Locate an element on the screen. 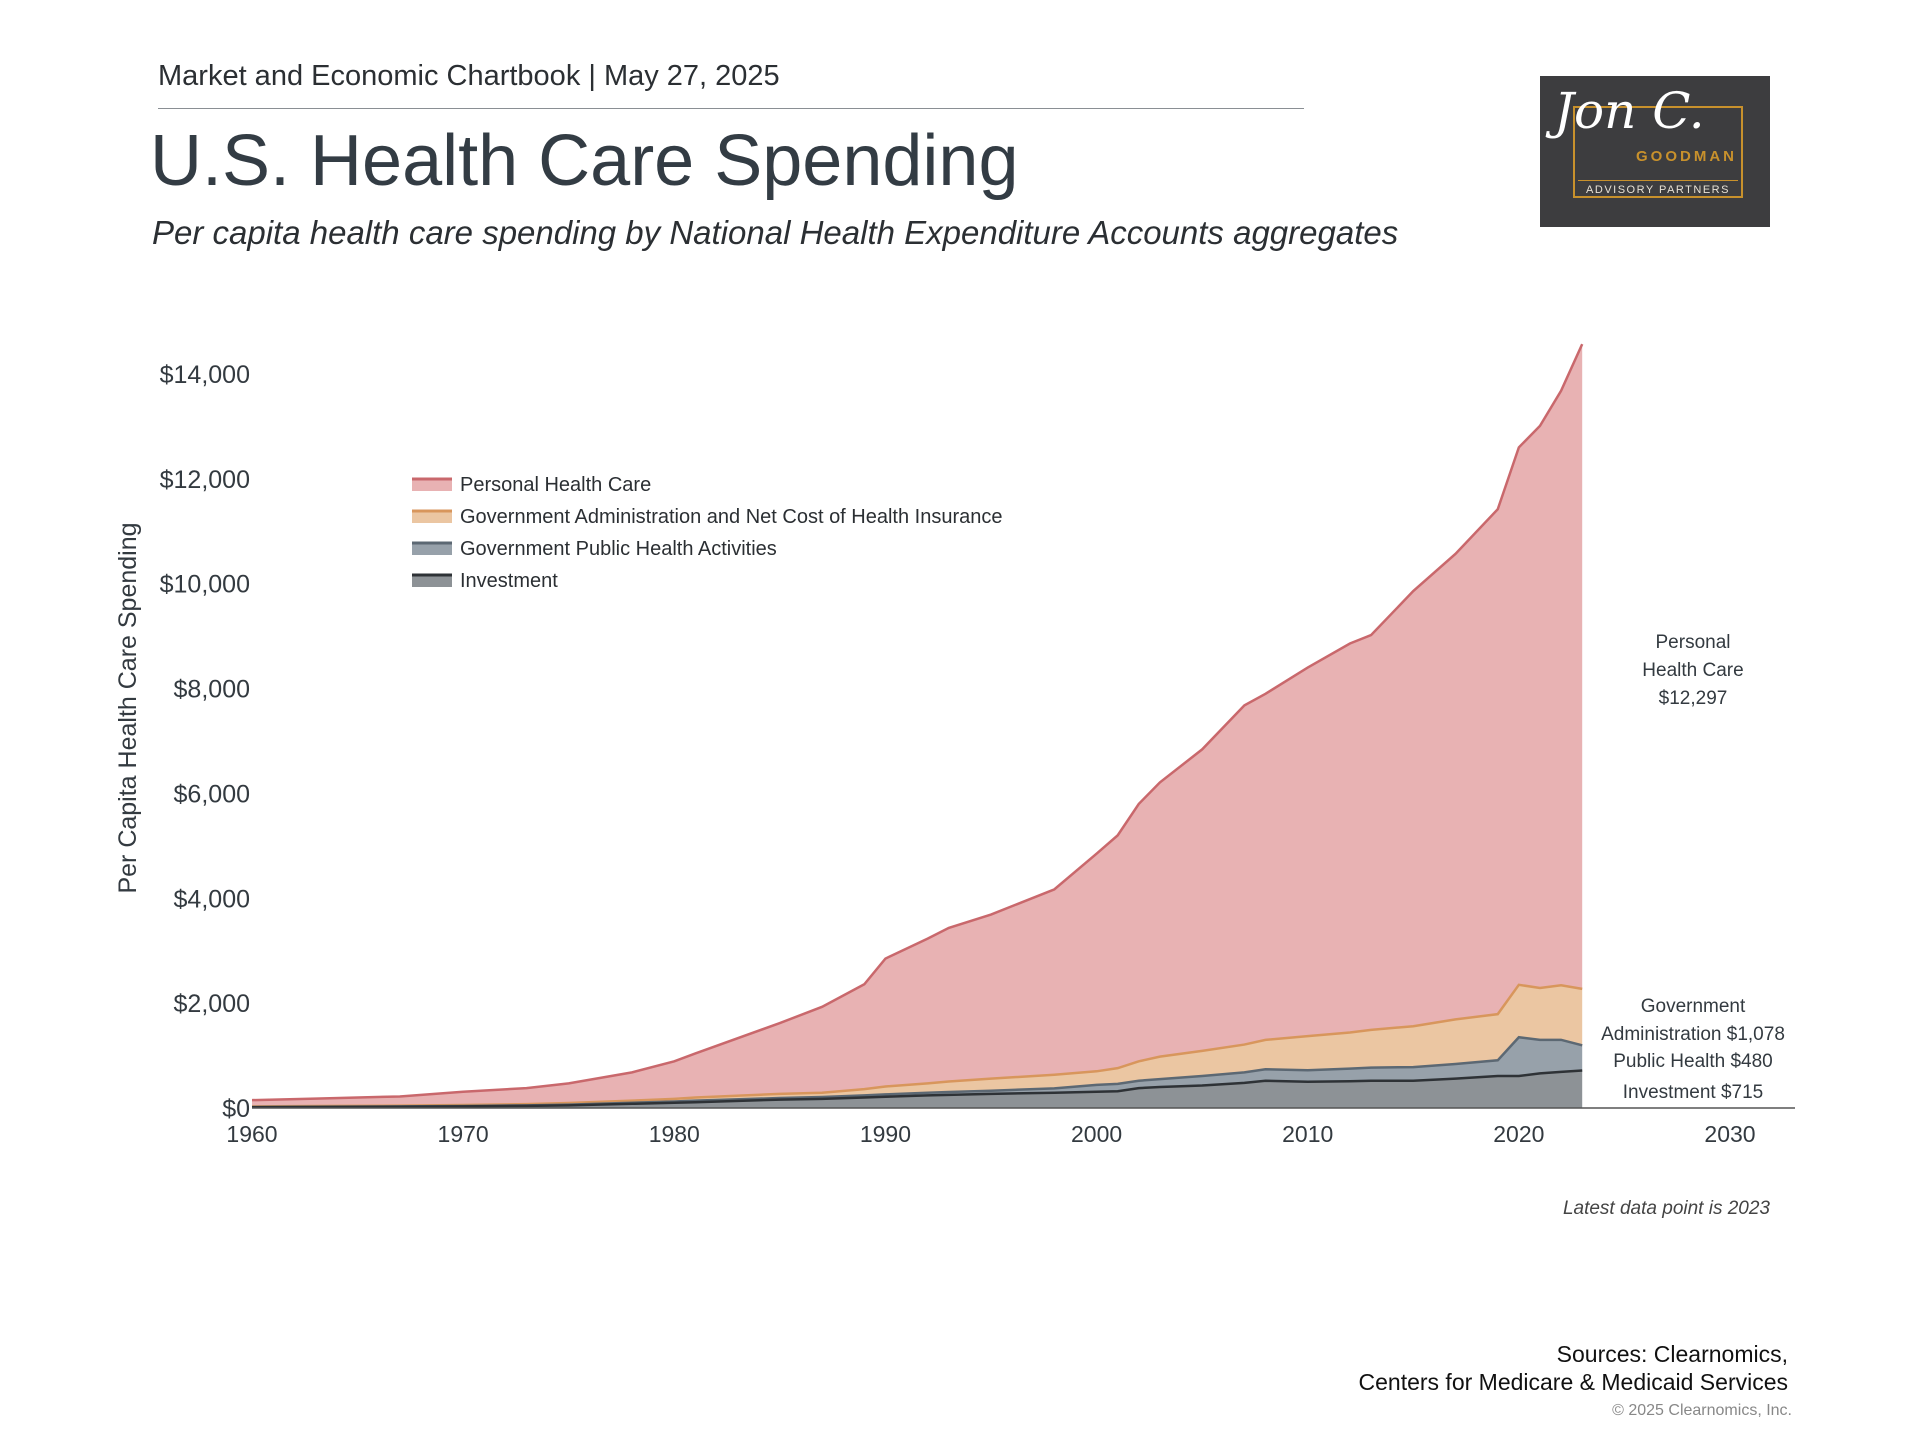  legend-label: Personal Health Care is located at coordinates (555, 485).